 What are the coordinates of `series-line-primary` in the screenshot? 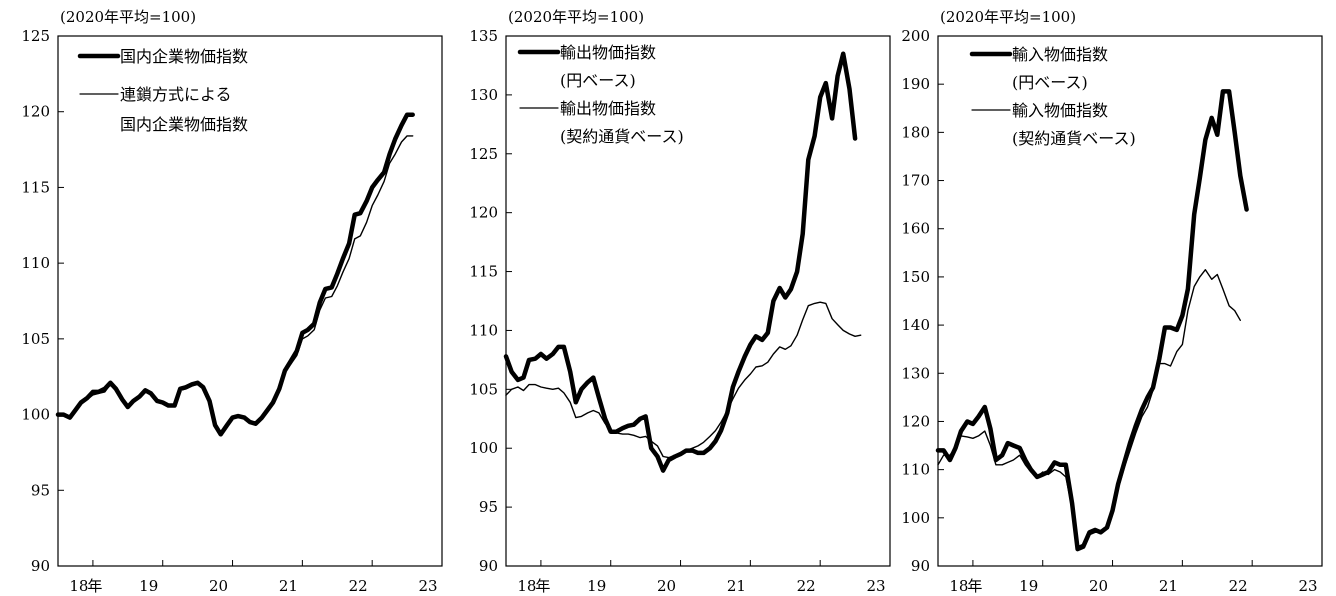 It's located at (235, 274).